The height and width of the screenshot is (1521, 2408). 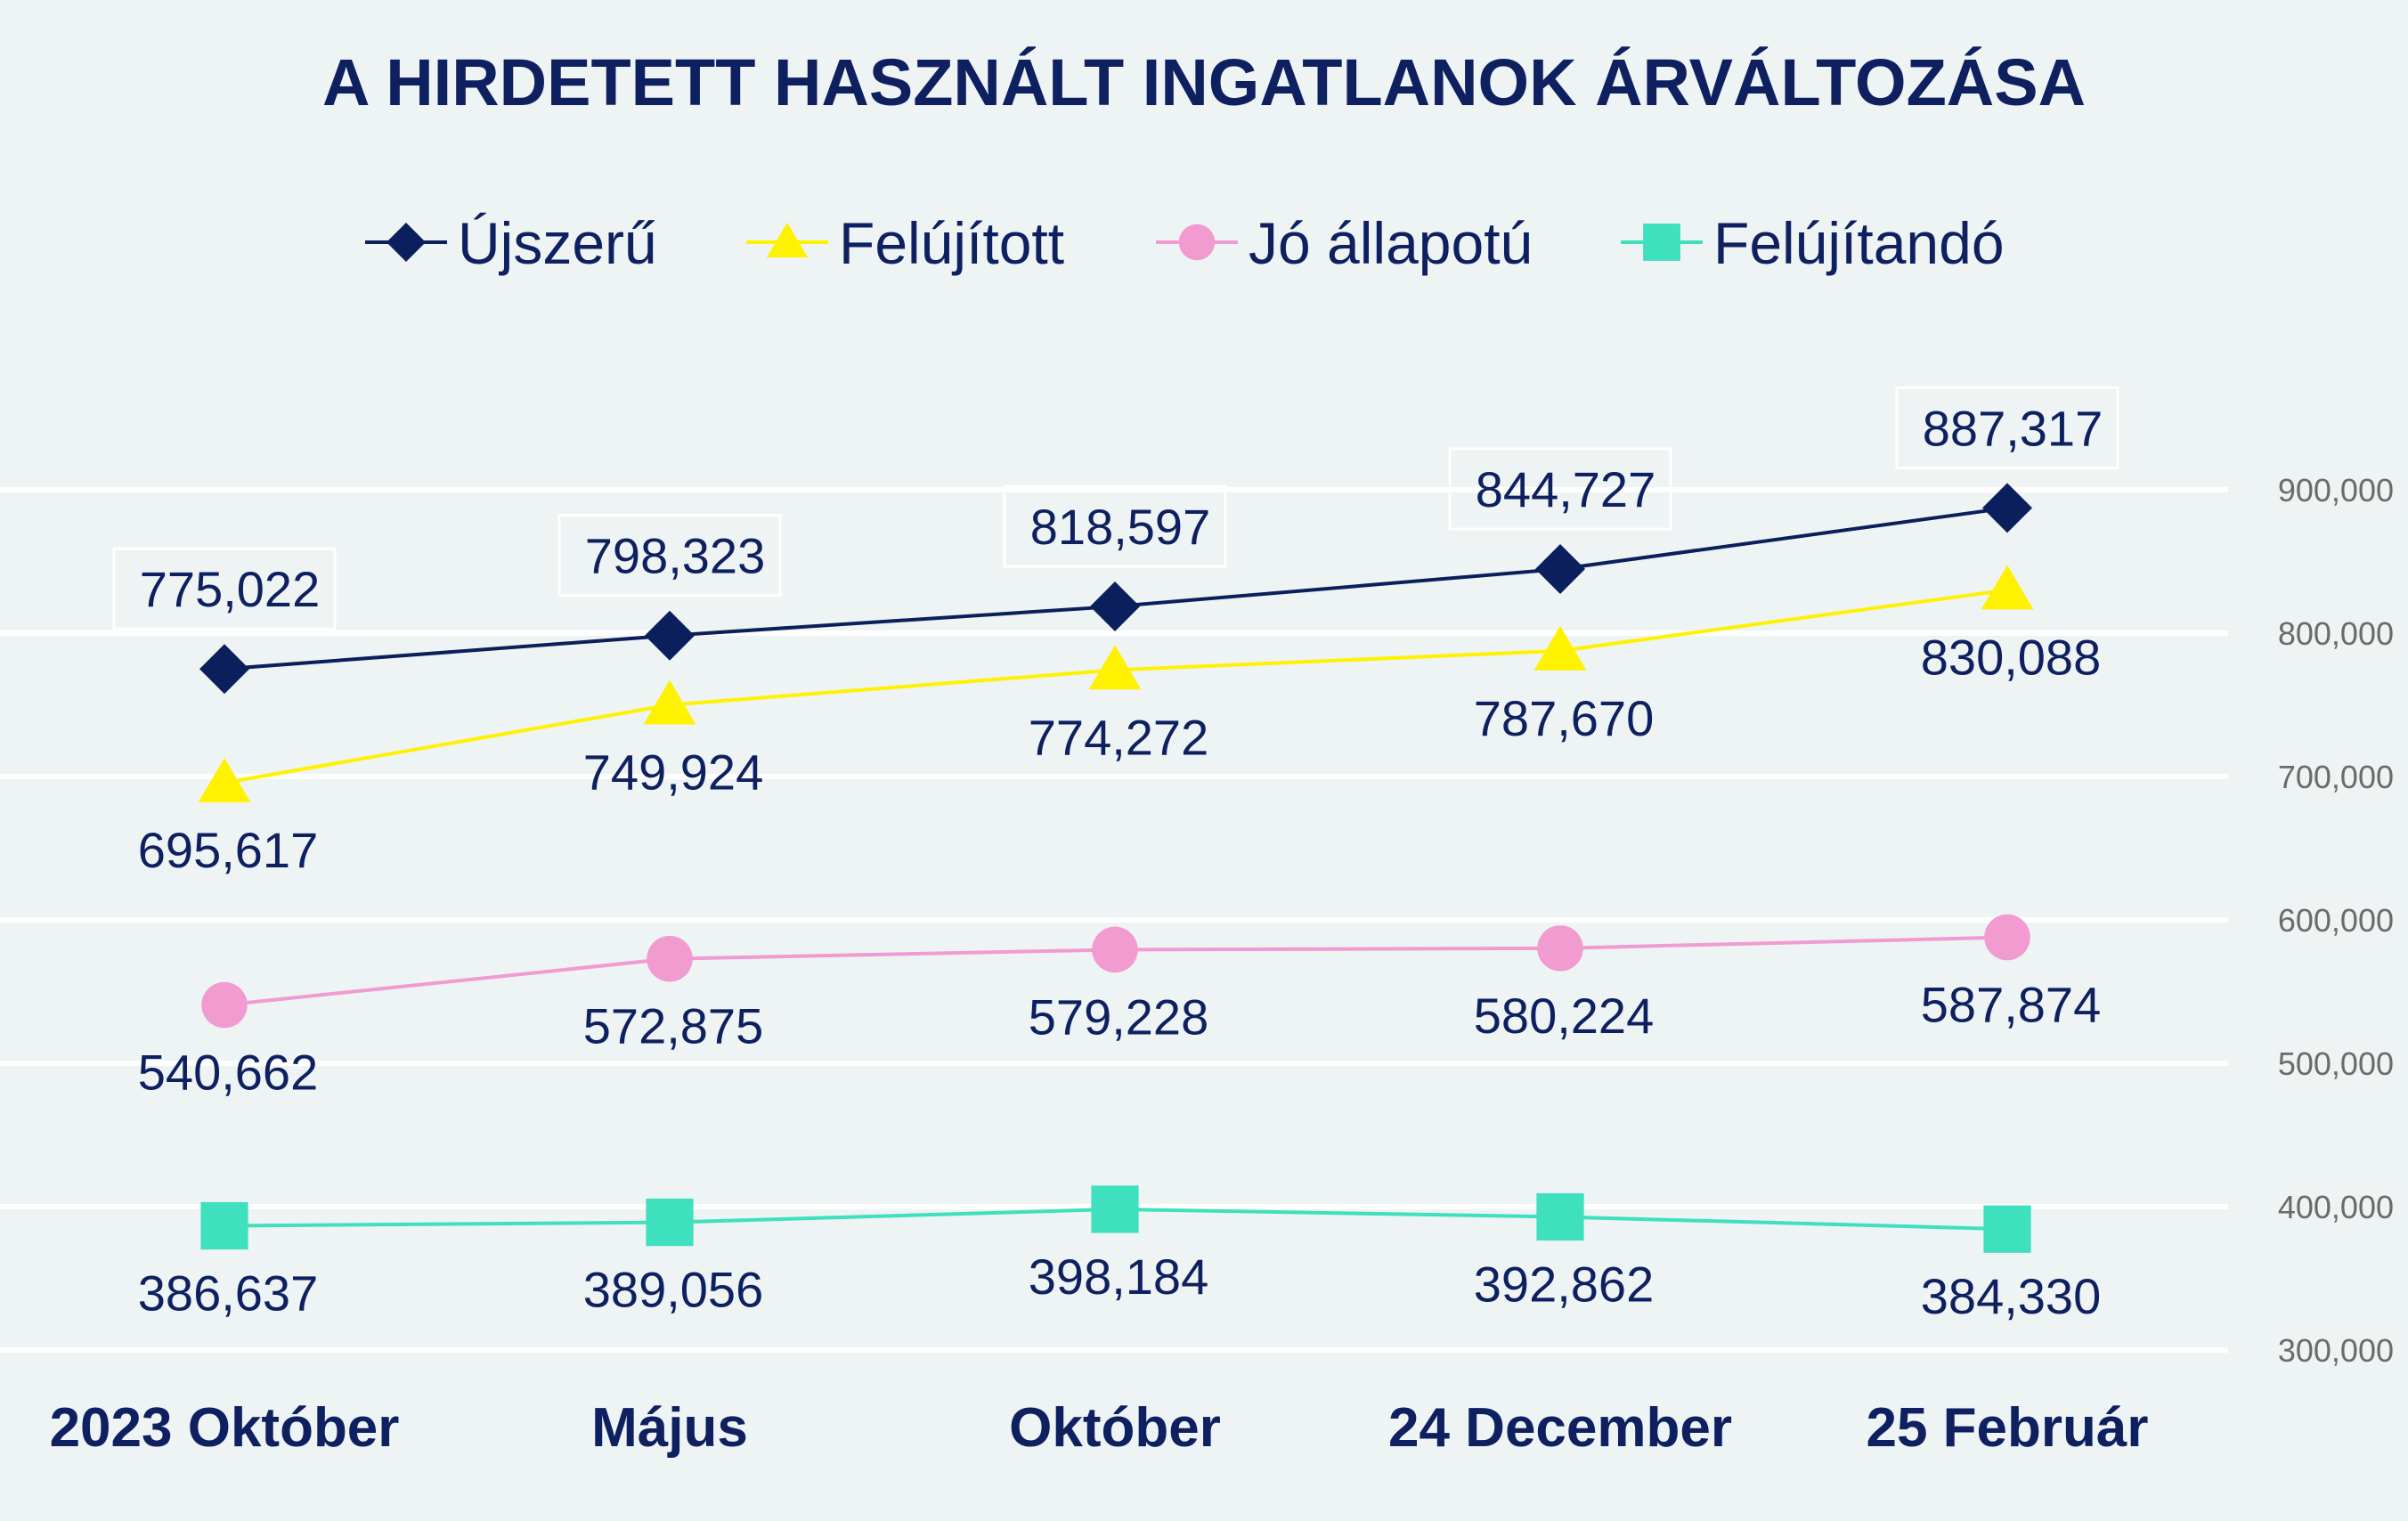 What do you see at coordinates (2336, 490) in the screenshot?
I see `y-tick-label: 900,000` at bounding box center [2336, 490].